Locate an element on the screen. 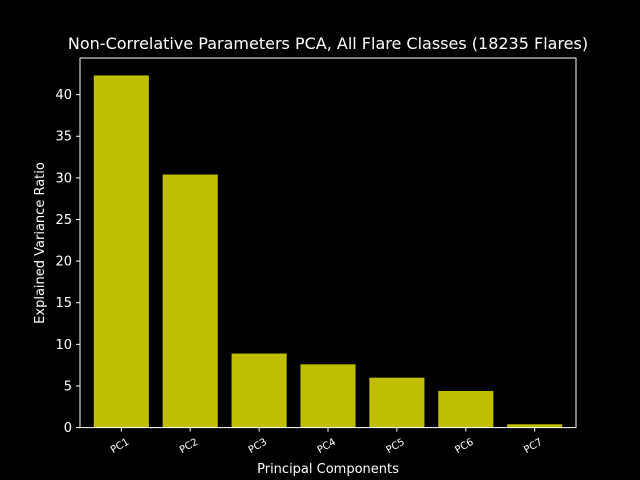 The image size is (640, 480). x-tick-label: PC3 is located at coordinates (258, 446).